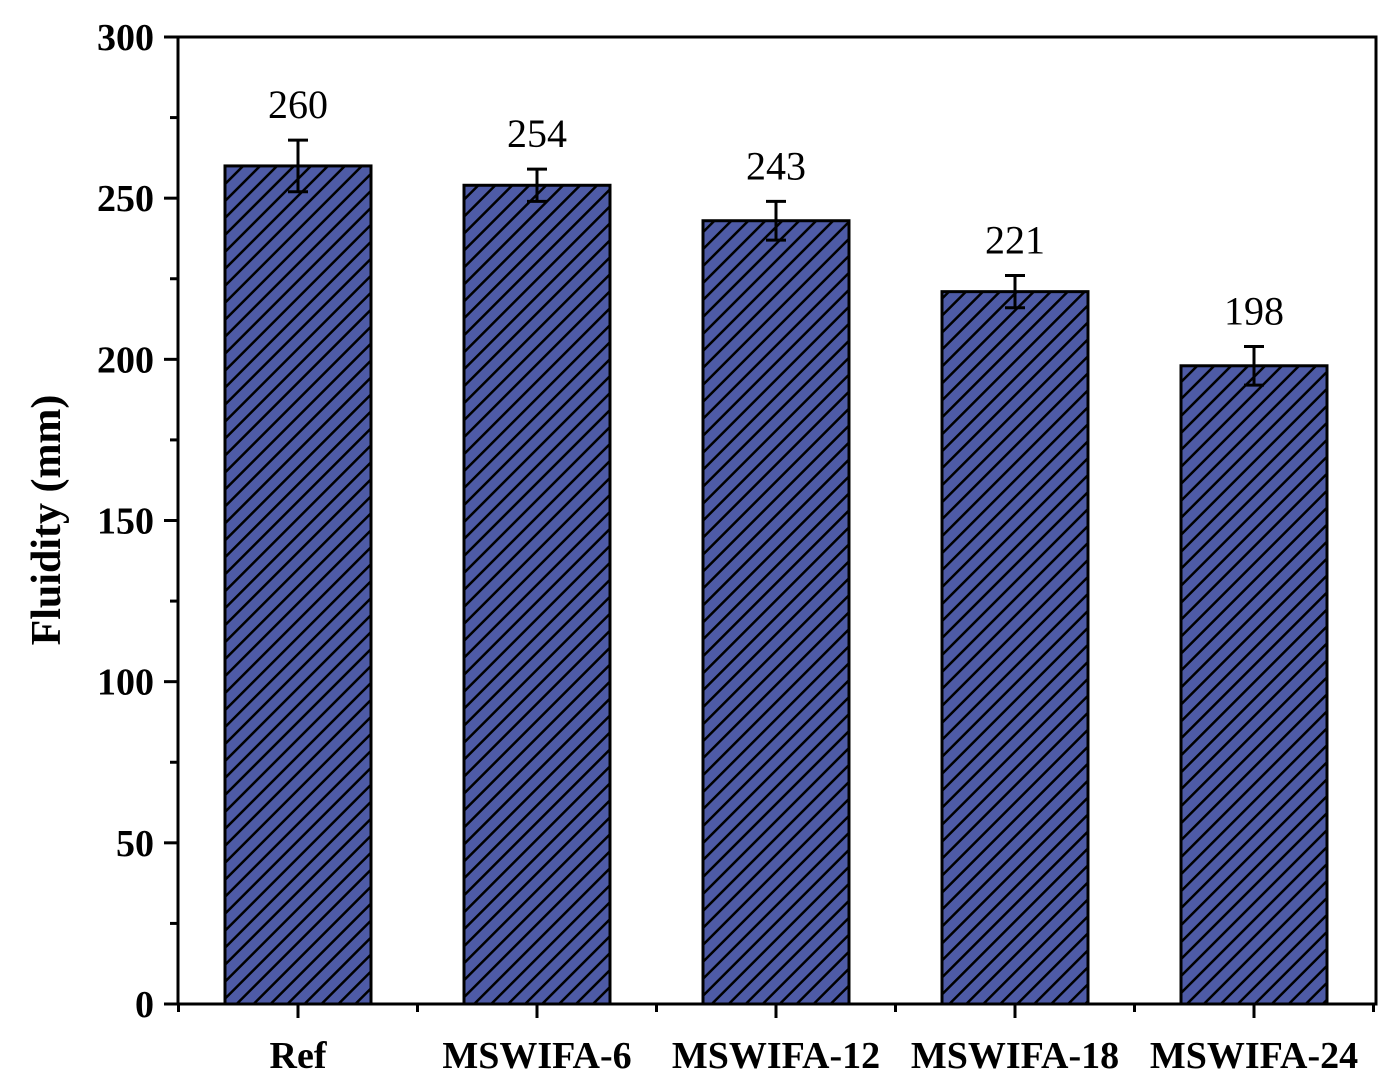  Describe the element at coordinates (537, 133) in the screenshot. I see `data-label: 254` at that location.